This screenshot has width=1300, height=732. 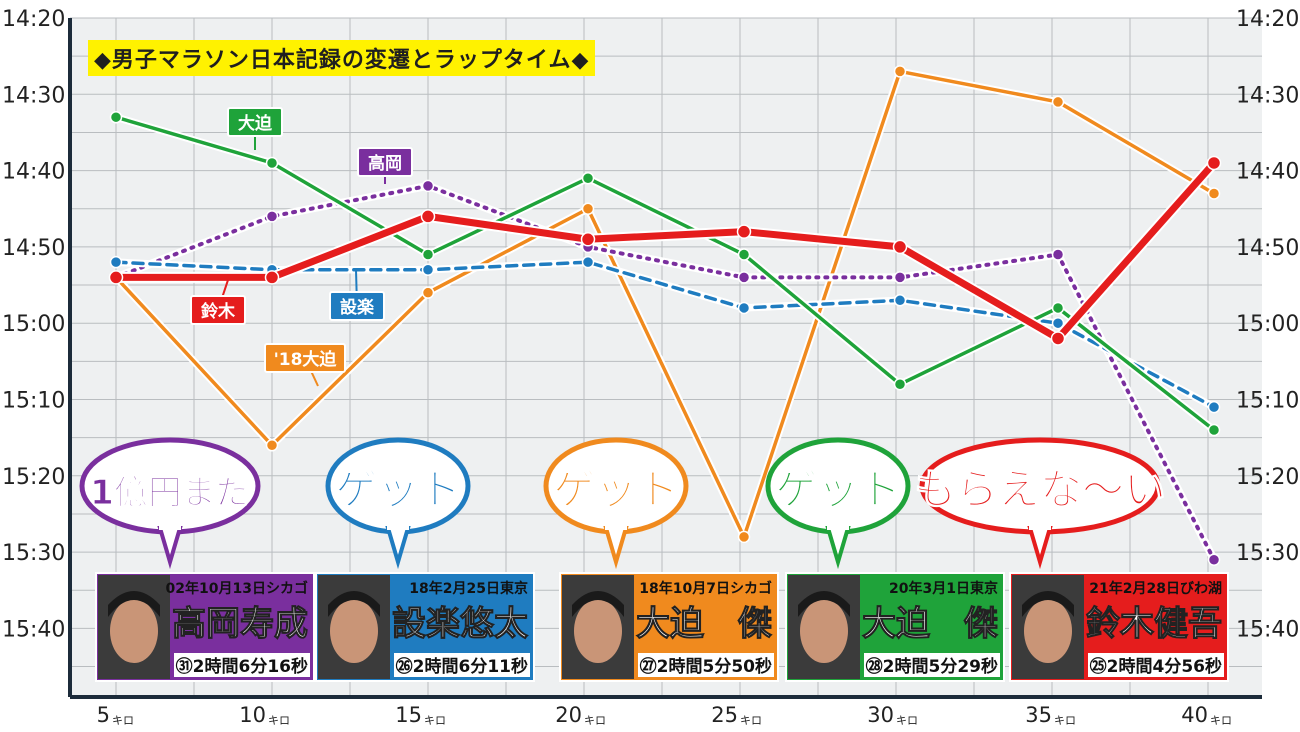 I want to click on y-tick-label-right: 15:30, so click(x=1267, y=553).